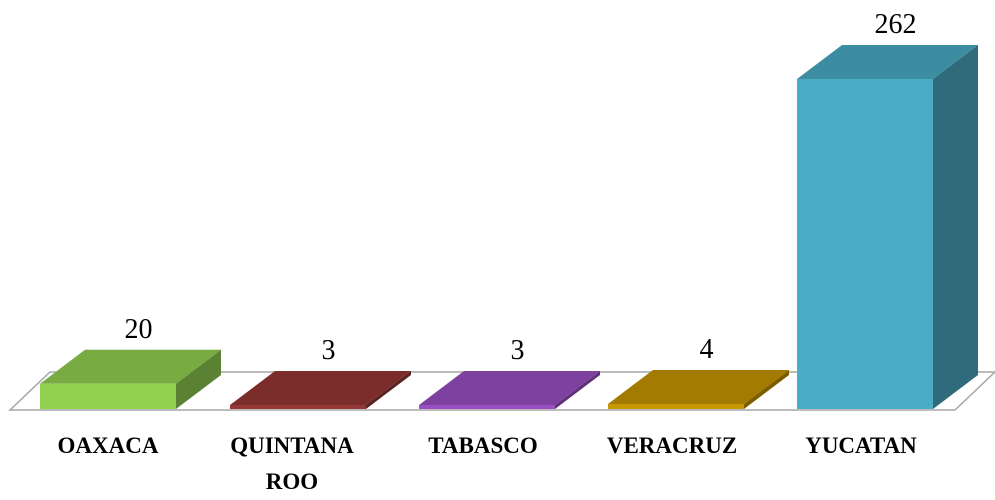  Describe the element at coordinates (483, 445) in the screenshot. I see `category-label-2: TABASCO` at that location.